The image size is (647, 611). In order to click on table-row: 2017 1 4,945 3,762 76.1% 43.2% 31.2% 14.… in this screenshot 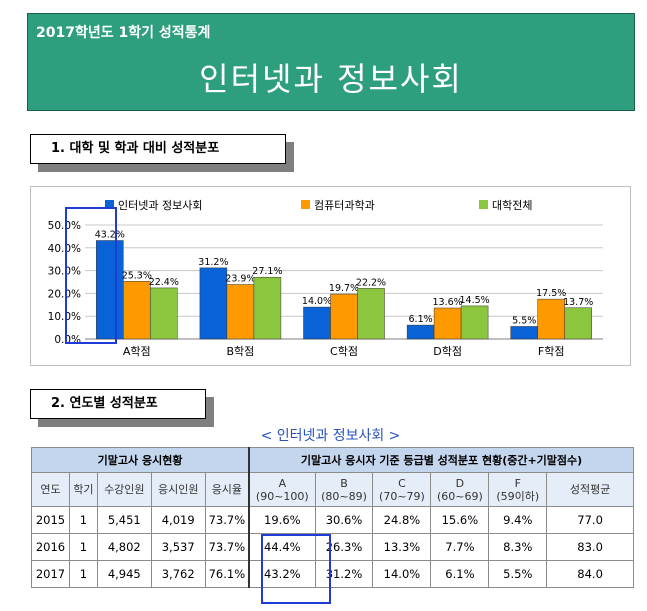, I will do `click(332, 574)`.